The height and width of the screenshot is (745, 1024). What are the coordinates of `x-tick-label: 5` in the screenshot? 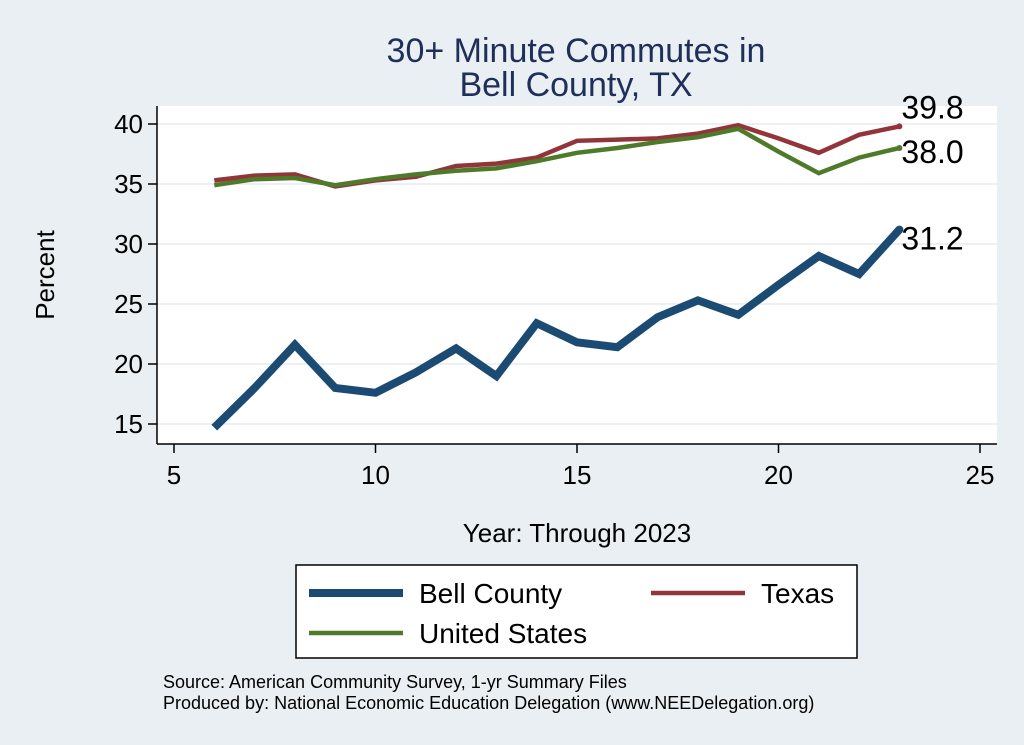 It's located at (174, 475).